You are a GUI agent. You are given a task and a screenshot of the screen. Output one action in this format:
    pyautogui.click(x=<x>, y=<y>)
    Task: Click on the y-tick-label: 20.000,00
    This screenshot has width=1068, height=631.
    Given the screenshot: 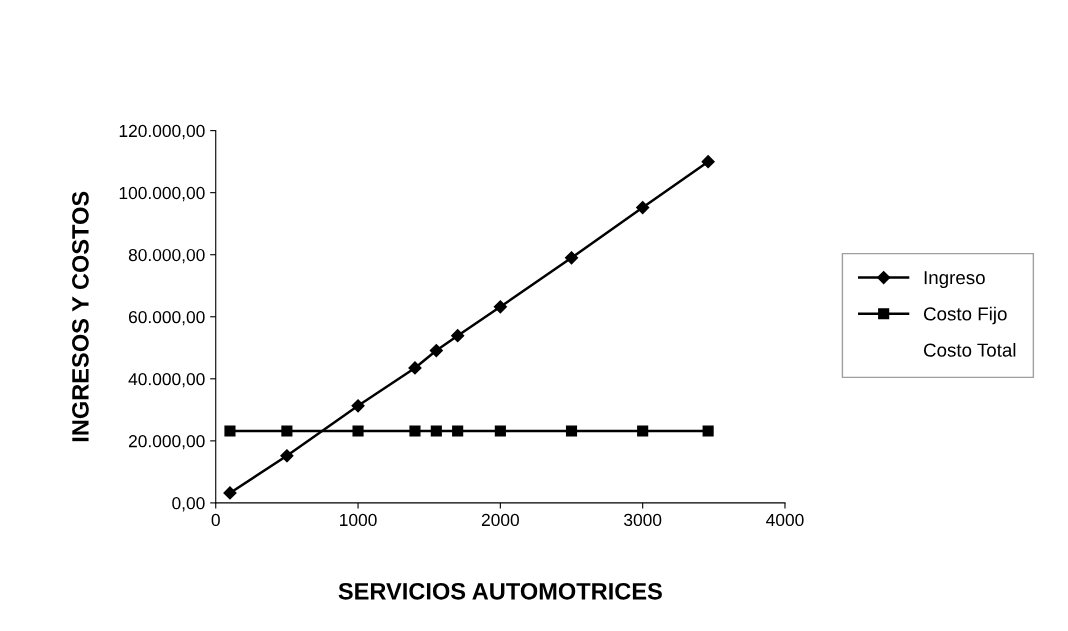 What is the action you would take?
    pyautogui.click(x=166, y=442)
    